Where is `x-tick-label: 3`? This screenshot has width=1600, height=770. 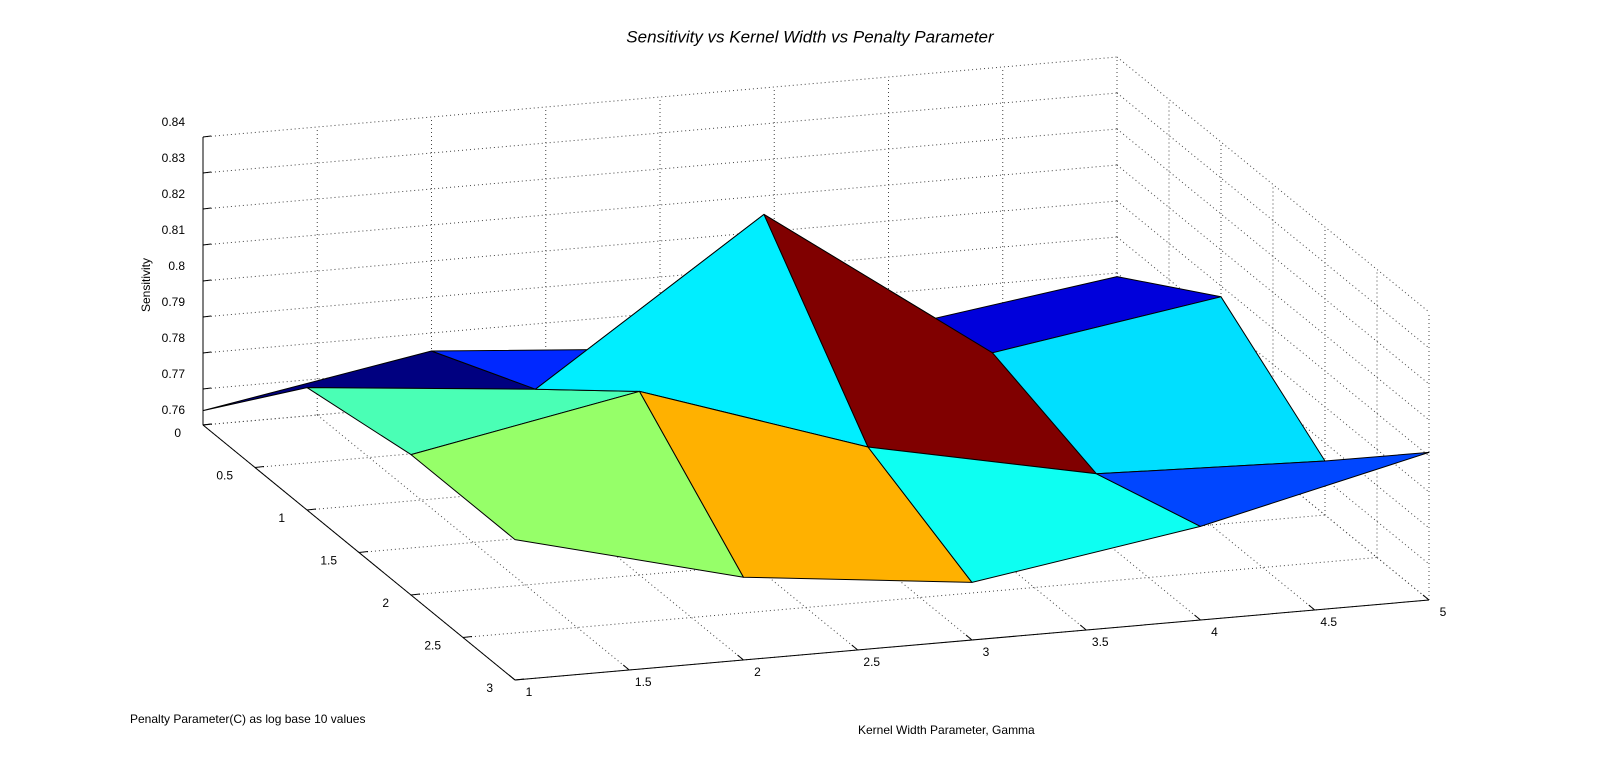 x-tick-label: 3 is located at coordinates (986, 652).